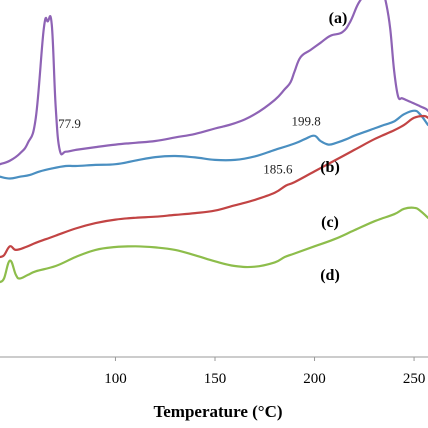 This screenshot has height=428, width=428. Describe the element at coordinates (338, 18) in the screenshot. I see `series-label-a: (a)` at that location.